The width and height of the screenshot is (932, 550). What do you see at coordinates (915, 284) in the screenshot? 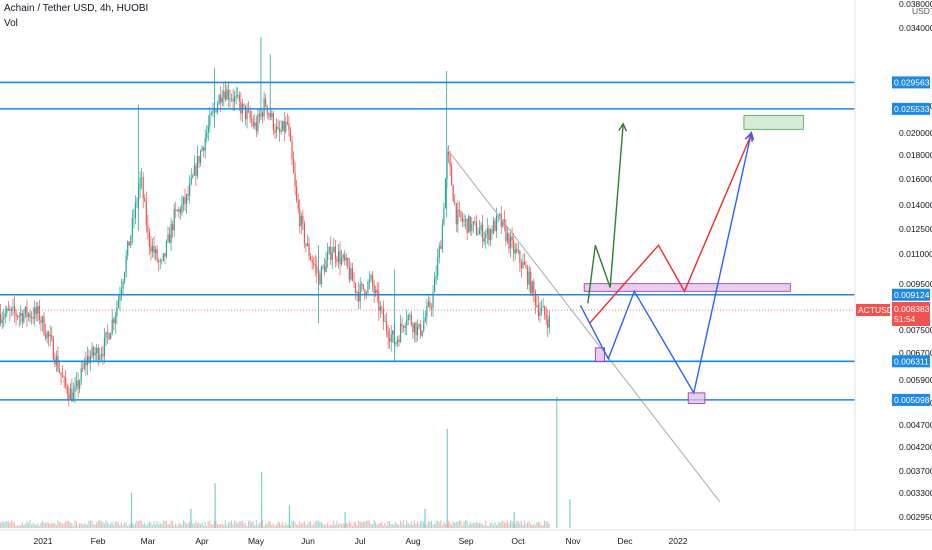
I see `price-tick-label: 0.009500` at bounding box center [915, 284].